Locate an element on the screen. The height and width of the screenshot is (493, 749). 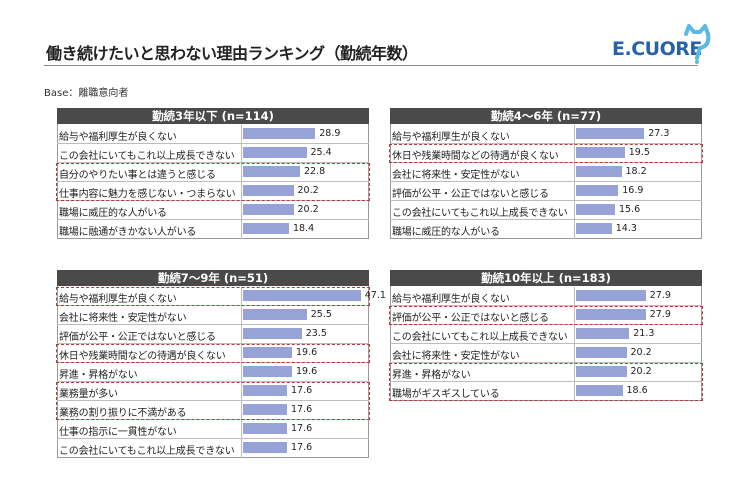
category-label: 仕事の指示に一貫性がない is located at coordinates (118, 432).